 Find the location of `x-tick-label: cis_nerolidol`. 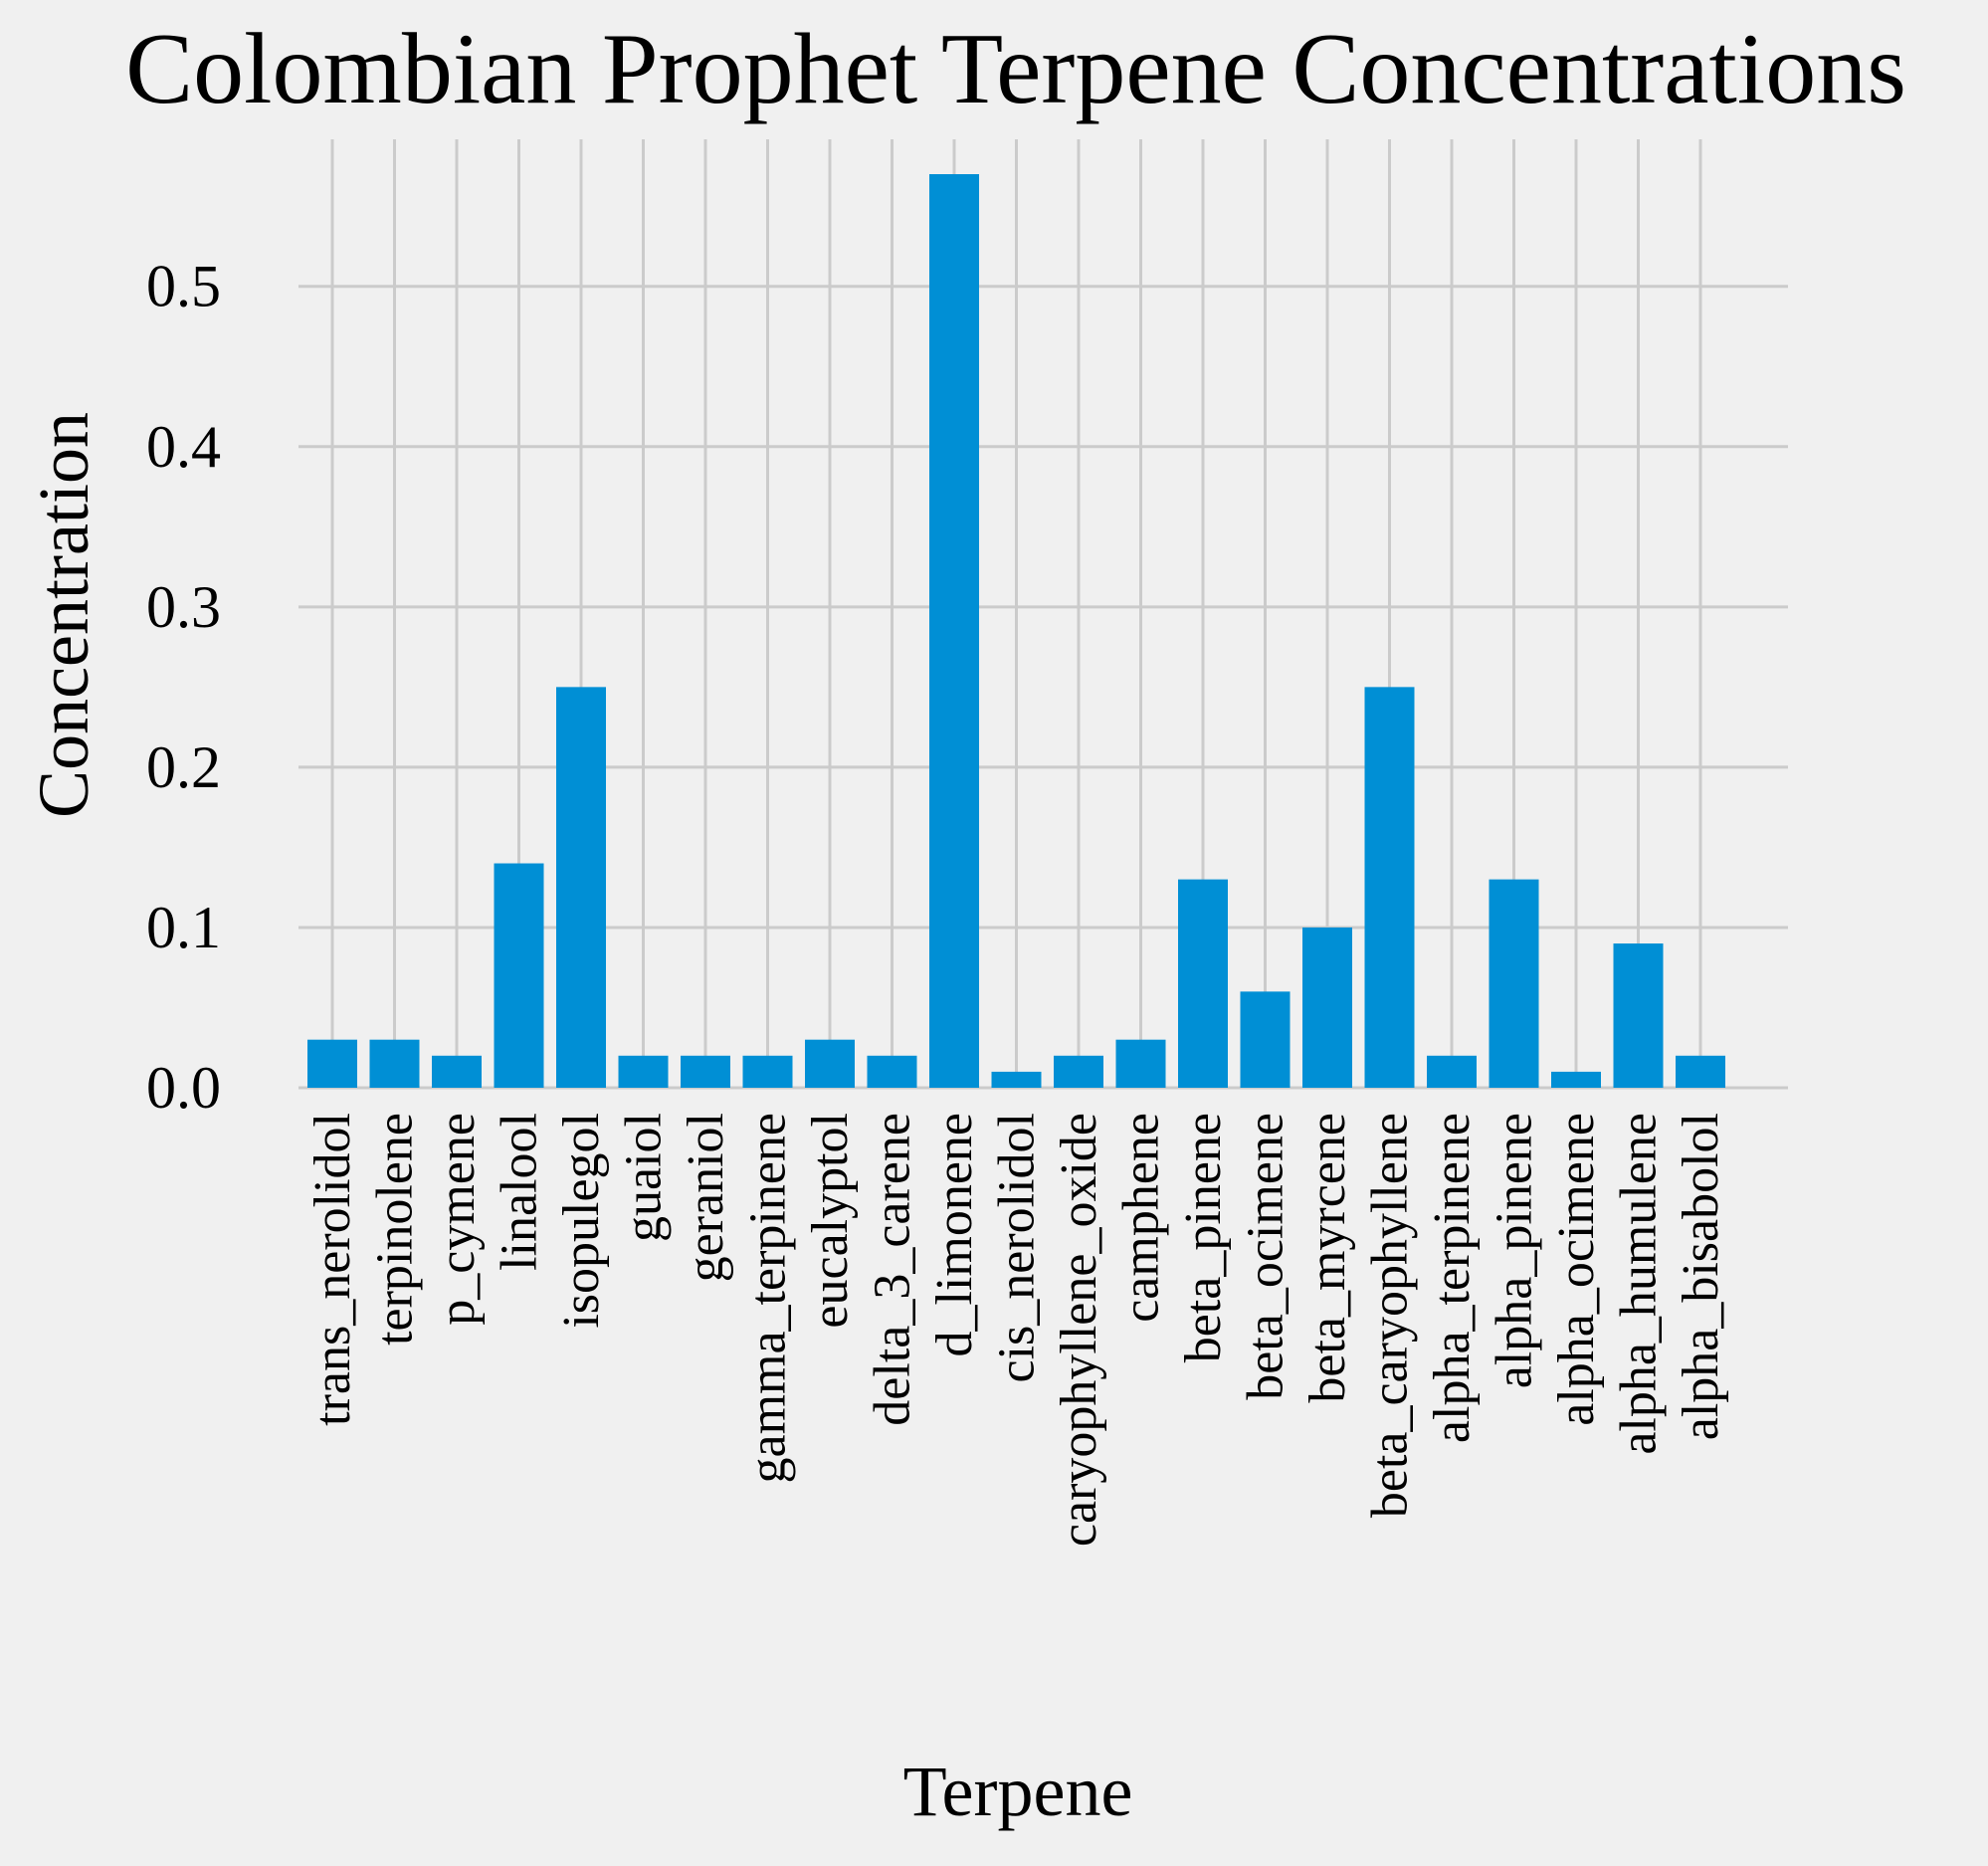

x-tick-label: cis_nerolidol is located at coordinates (1018, 1248).